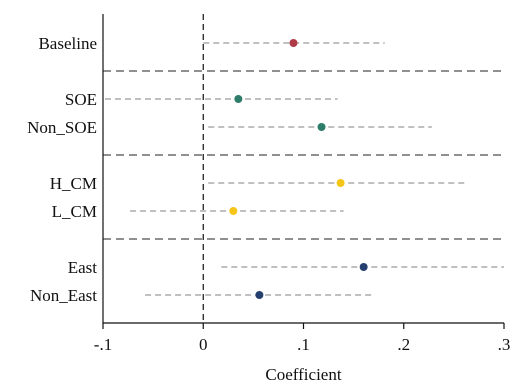 Image resolution: width=512 pixels, height=387 pixels. I want to click on category-labels: Baseline SOE Non_SOE H_CM L_CM East Non_East, so click(62, 169).